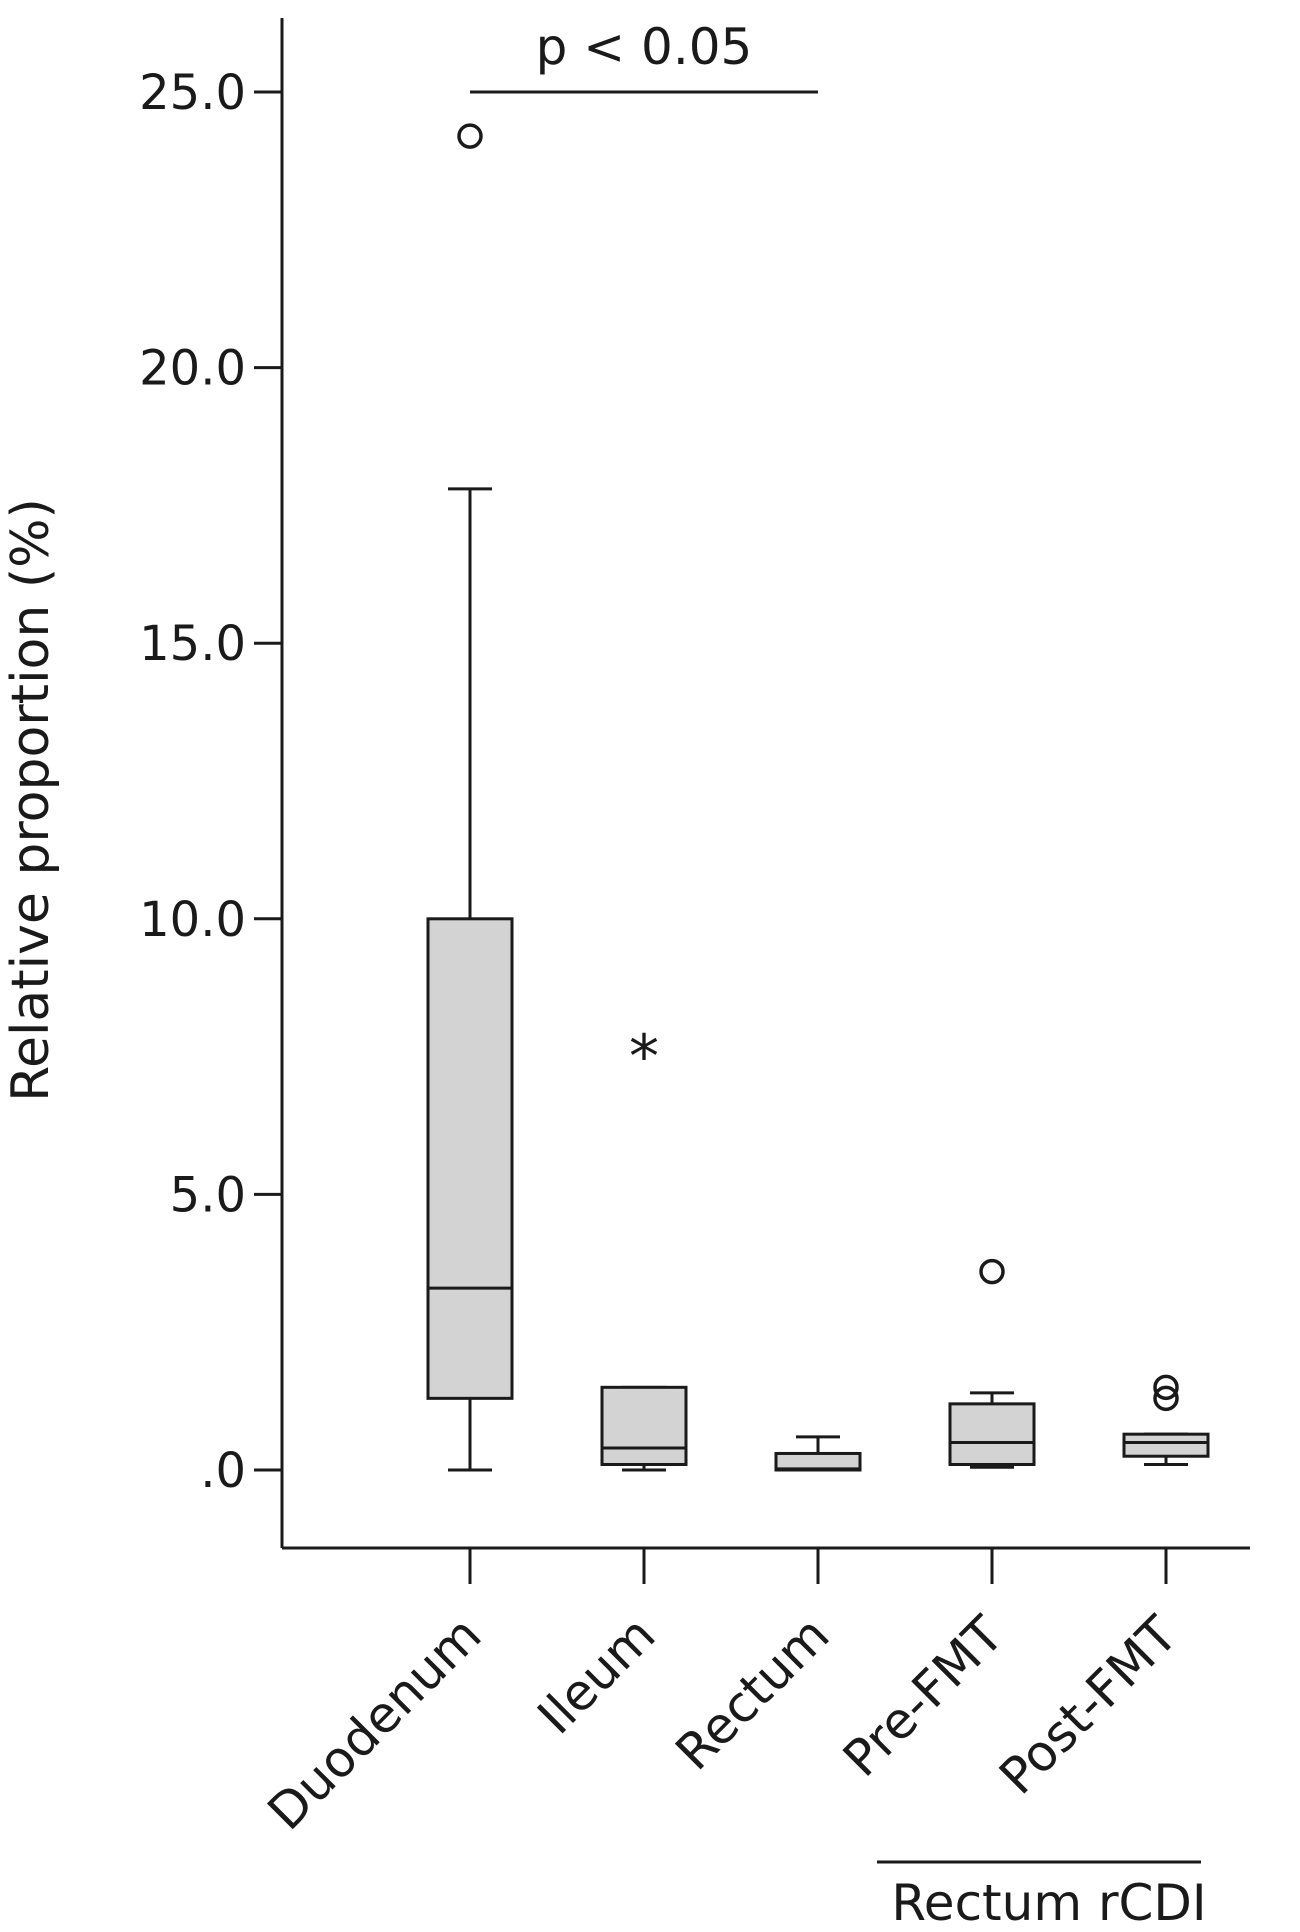  What do you see at coordinates (753, 1693) in the screenshot?
I see `x-tick-label: Rectum` at bounding box center [753, 1693].